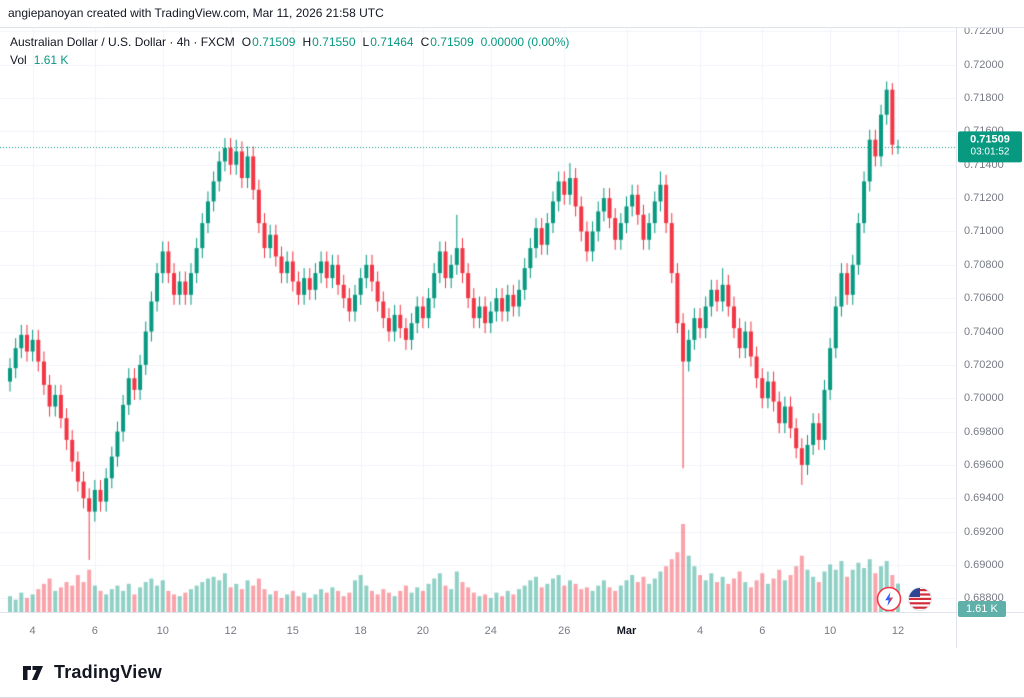 The image size is (1024, 698). I want to click on volume-value: 1.61 K, so click(51, 60).